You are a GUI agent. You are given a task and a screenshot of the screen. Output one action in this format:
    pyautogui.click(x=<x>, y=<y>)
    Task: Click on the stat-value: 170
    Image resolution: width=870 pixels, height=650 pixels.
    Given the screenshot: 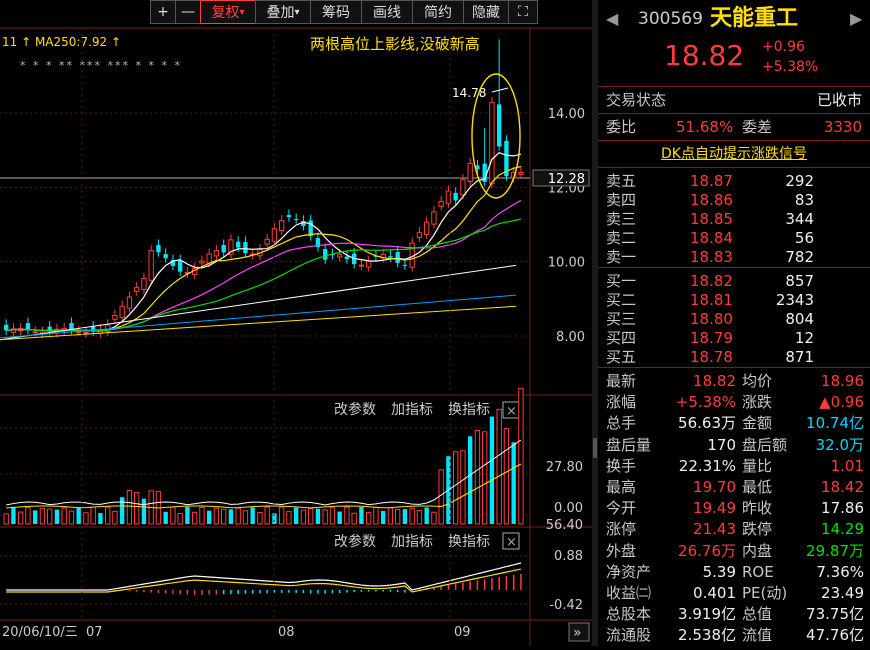 What is the action you would take?
    pyautogui.click(x=721, y=444)
    